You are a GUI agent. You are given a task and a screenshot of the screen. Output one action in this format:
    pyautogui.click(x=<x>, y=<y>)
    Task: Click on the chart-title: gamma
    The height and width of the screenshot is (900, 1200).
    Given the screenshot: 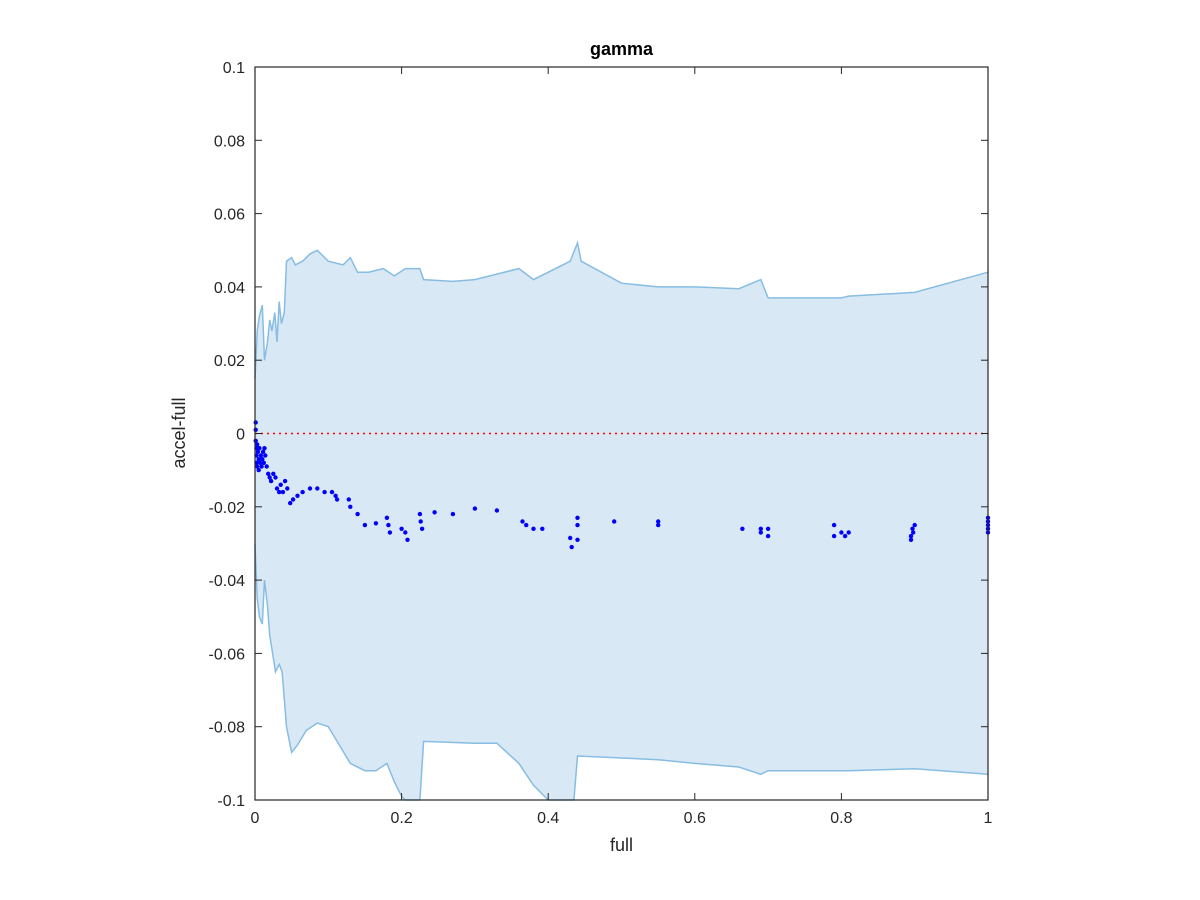 What is the action you would take?
    pyautogui.click(x=622, y=49)
    